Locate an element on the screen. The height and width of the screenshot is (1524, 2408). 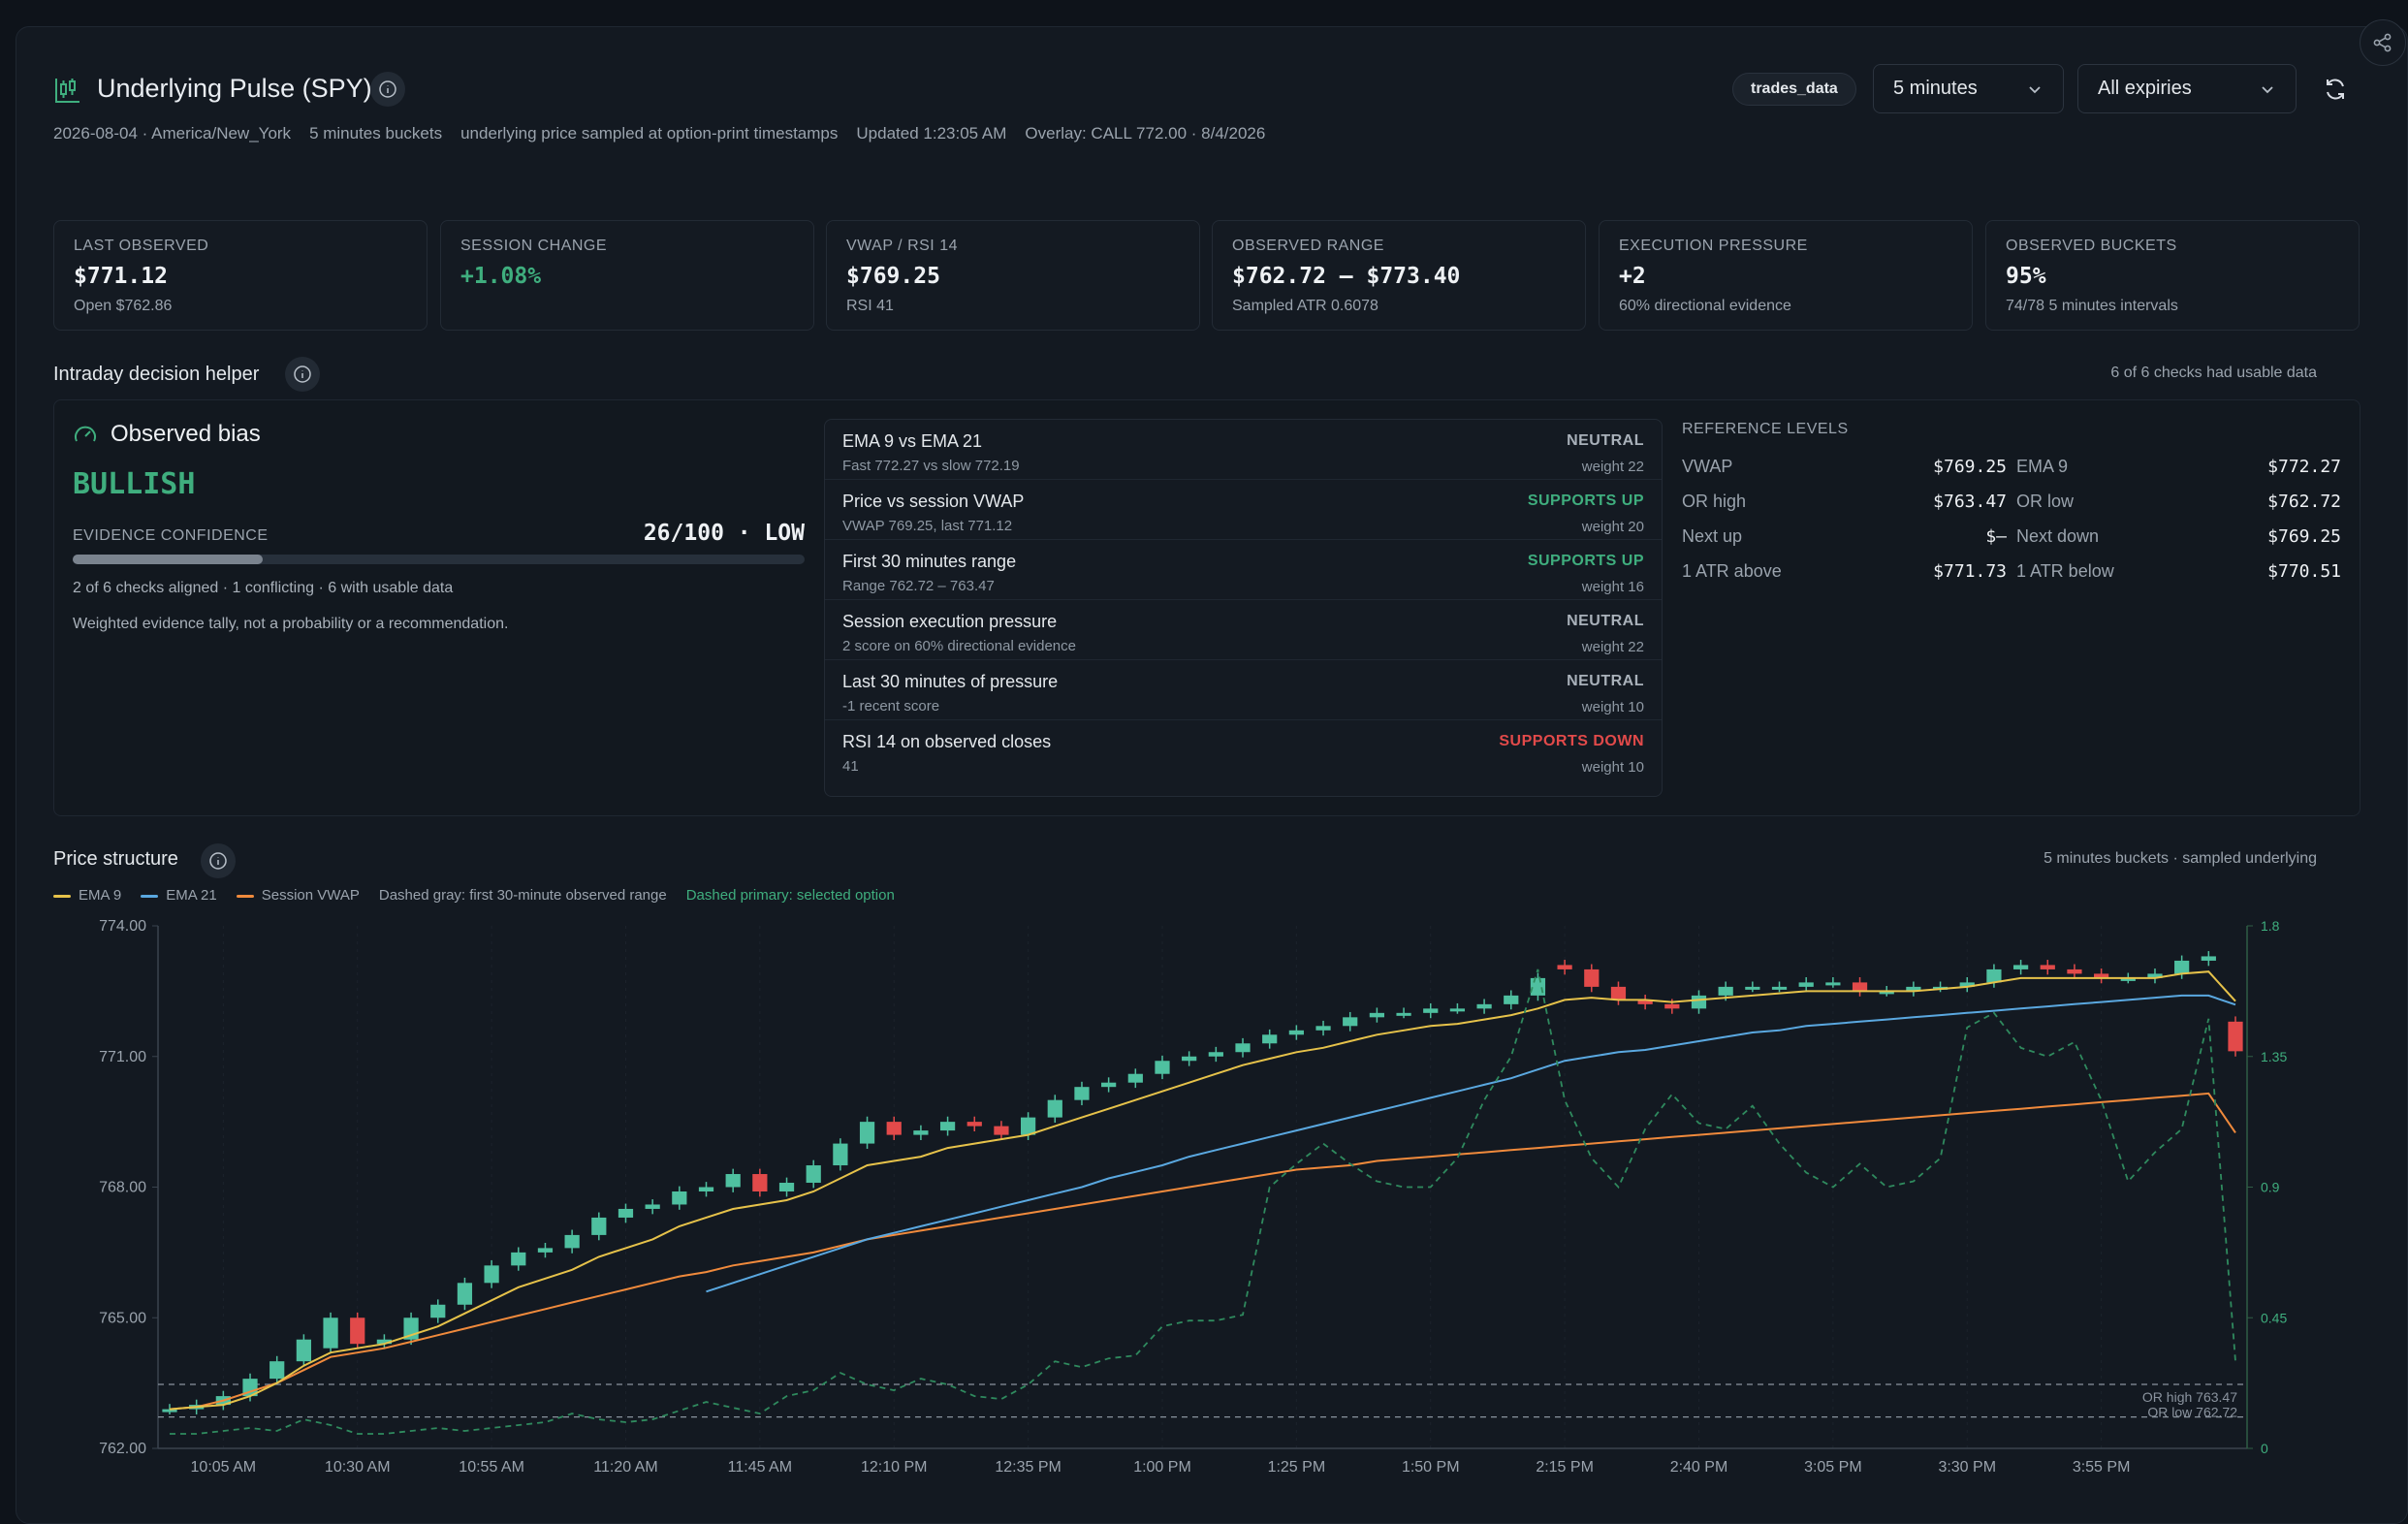
check-verdict: SUPPORTS DOWN is located at coordinates (1571, 741).